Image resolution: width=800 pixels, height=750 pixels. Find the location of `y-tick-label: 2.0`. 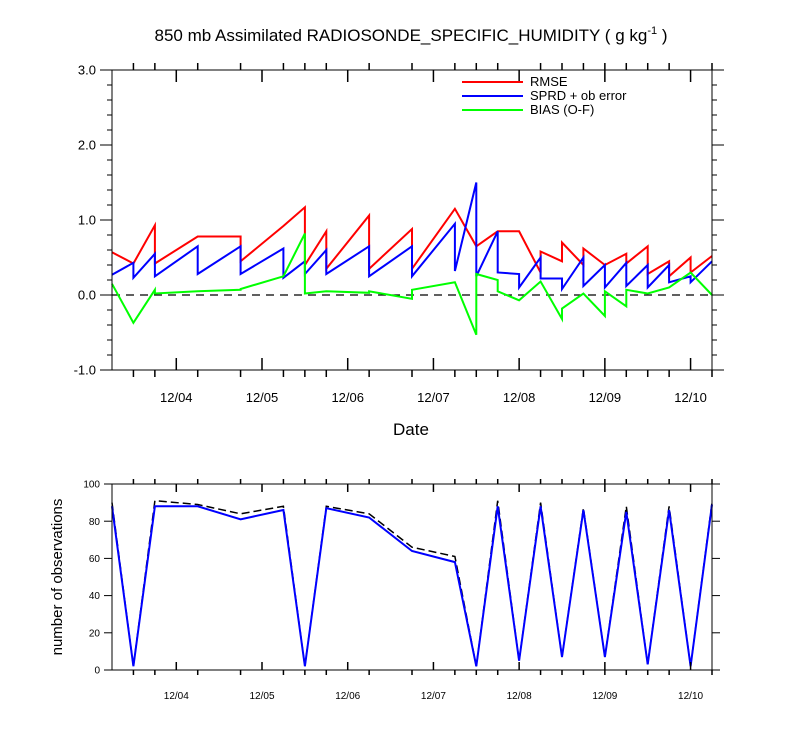

y-tick-label: 2.0 is located at coordinates (87, 145).